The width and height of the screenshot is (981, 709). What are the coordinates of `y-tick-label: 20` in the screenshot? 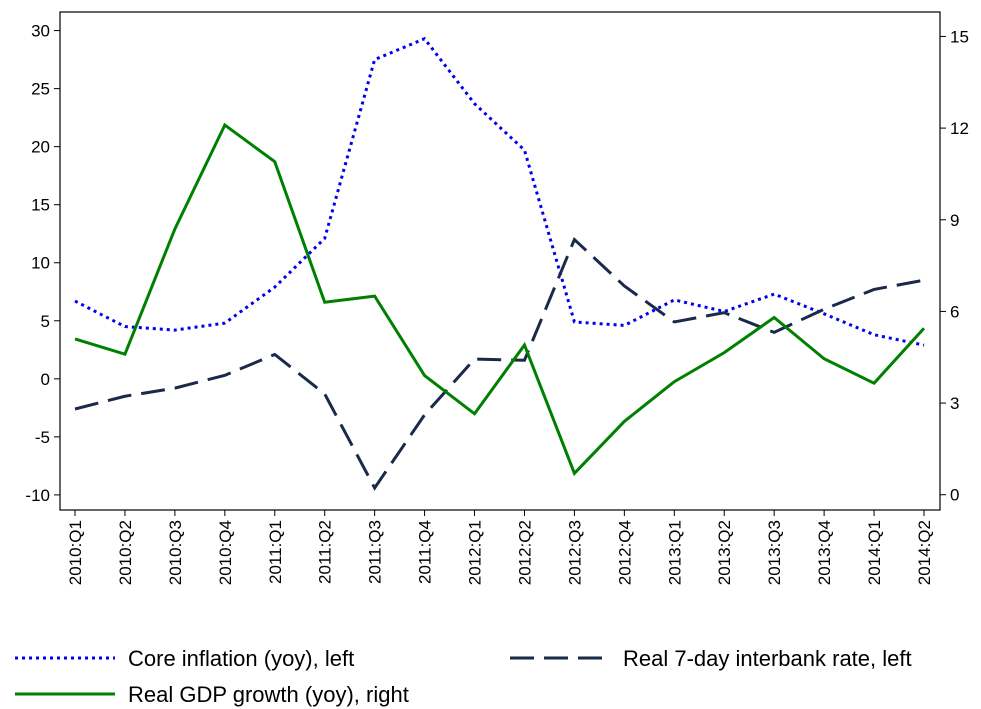 It's located at (40, 147).